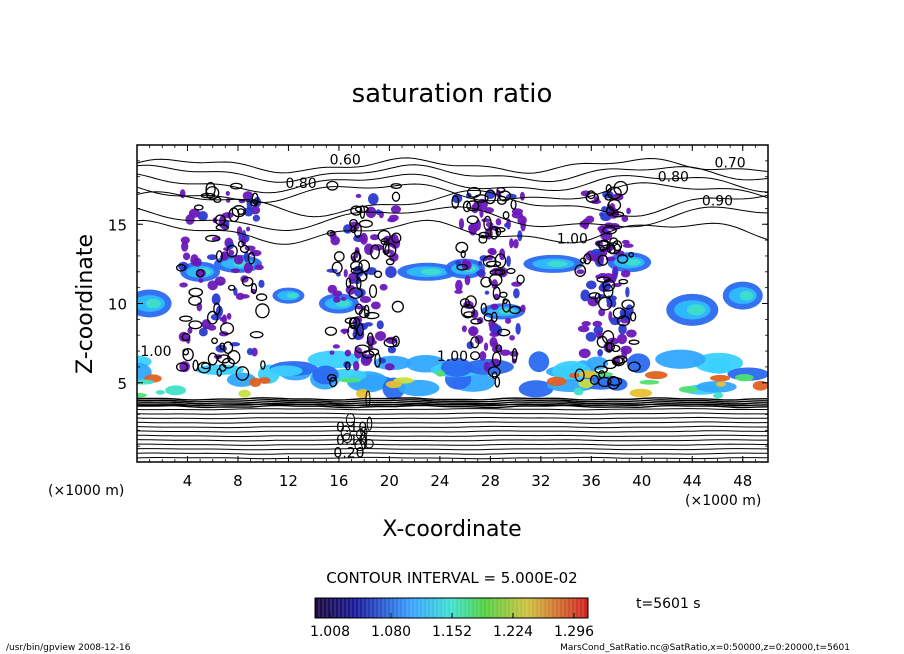 The width and height of the screenshot is (904, 654). Describe the element at coordinates (452, 619) in the screenshot. I see `colorbar-ticks: 1.008 1.080 1.152 1.224 1.296` at that location.